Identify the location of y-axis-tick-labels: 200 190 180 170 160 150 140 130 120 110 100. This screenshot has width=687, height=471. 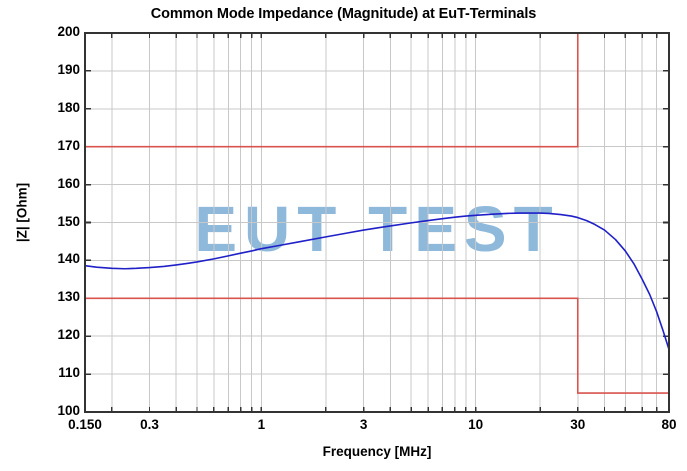
(55, 221).